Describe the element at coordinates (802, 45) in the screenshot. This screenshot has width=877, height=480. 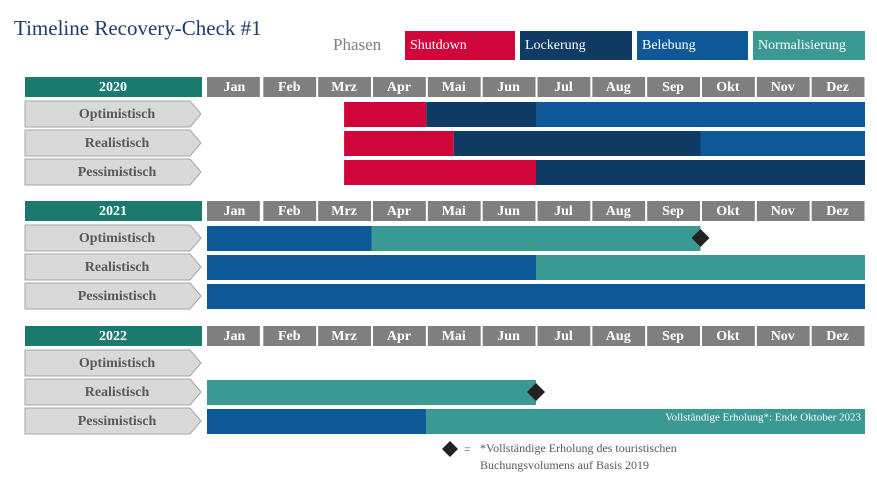
I see `legend-entry: Normalisierung` at that location.